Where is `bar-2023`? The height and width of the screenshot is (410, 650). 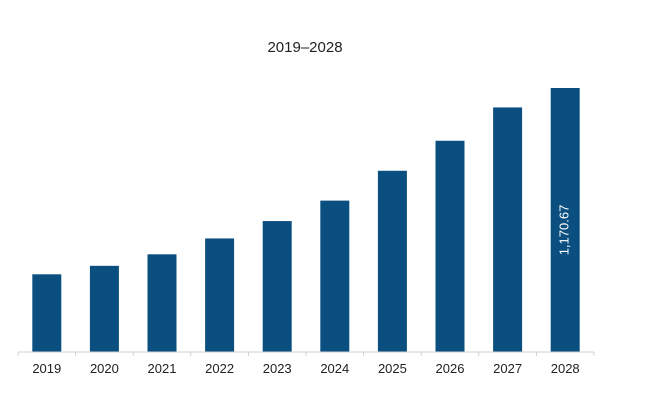
bar-2023 is located at coordinates (277, 286).